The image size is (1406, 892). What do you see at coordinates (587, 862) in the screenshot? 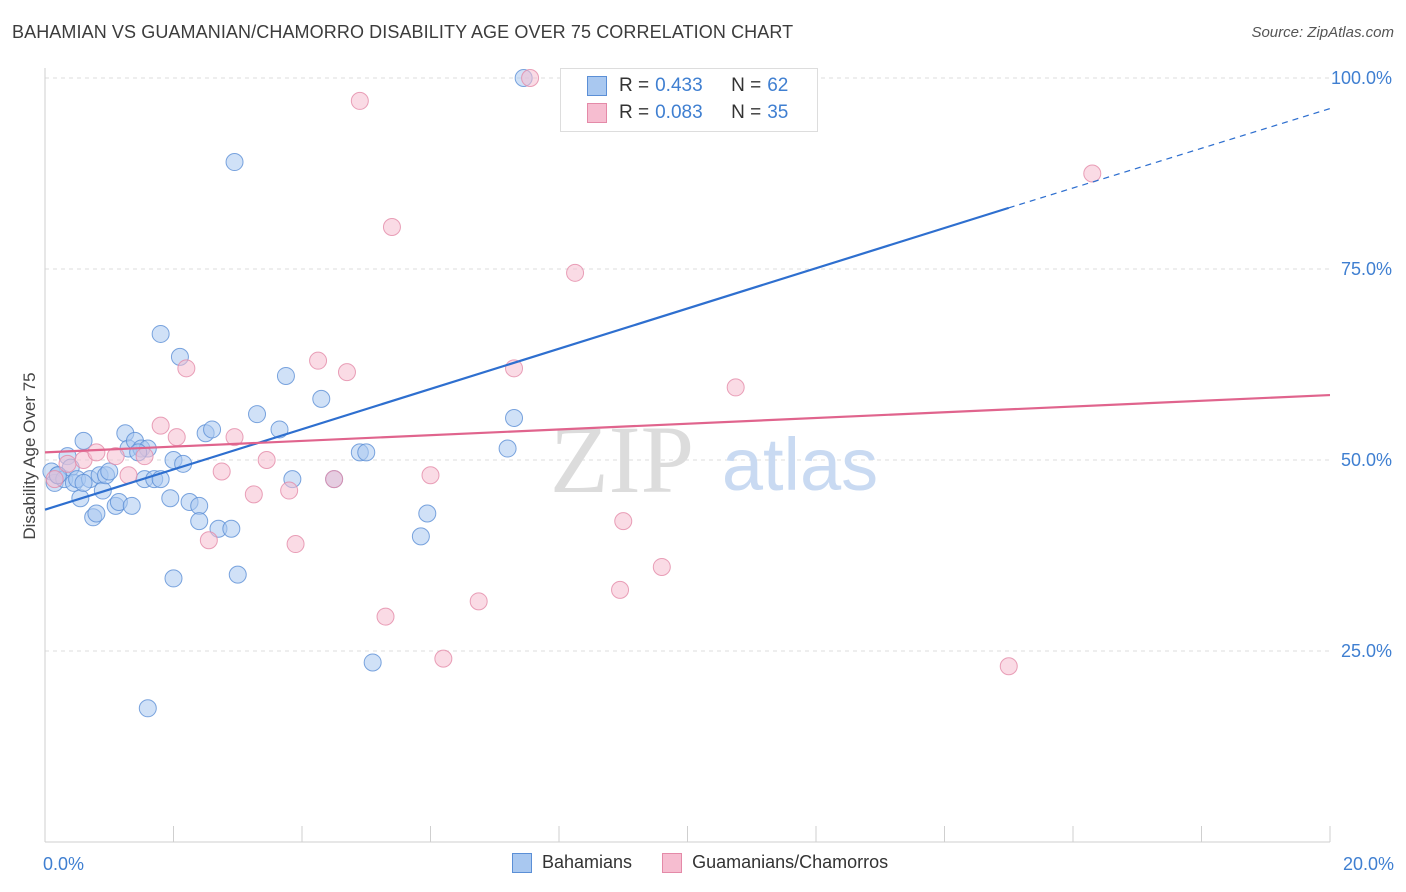
I see `legend-label: Bahamians` at bounding box center [587, 862].